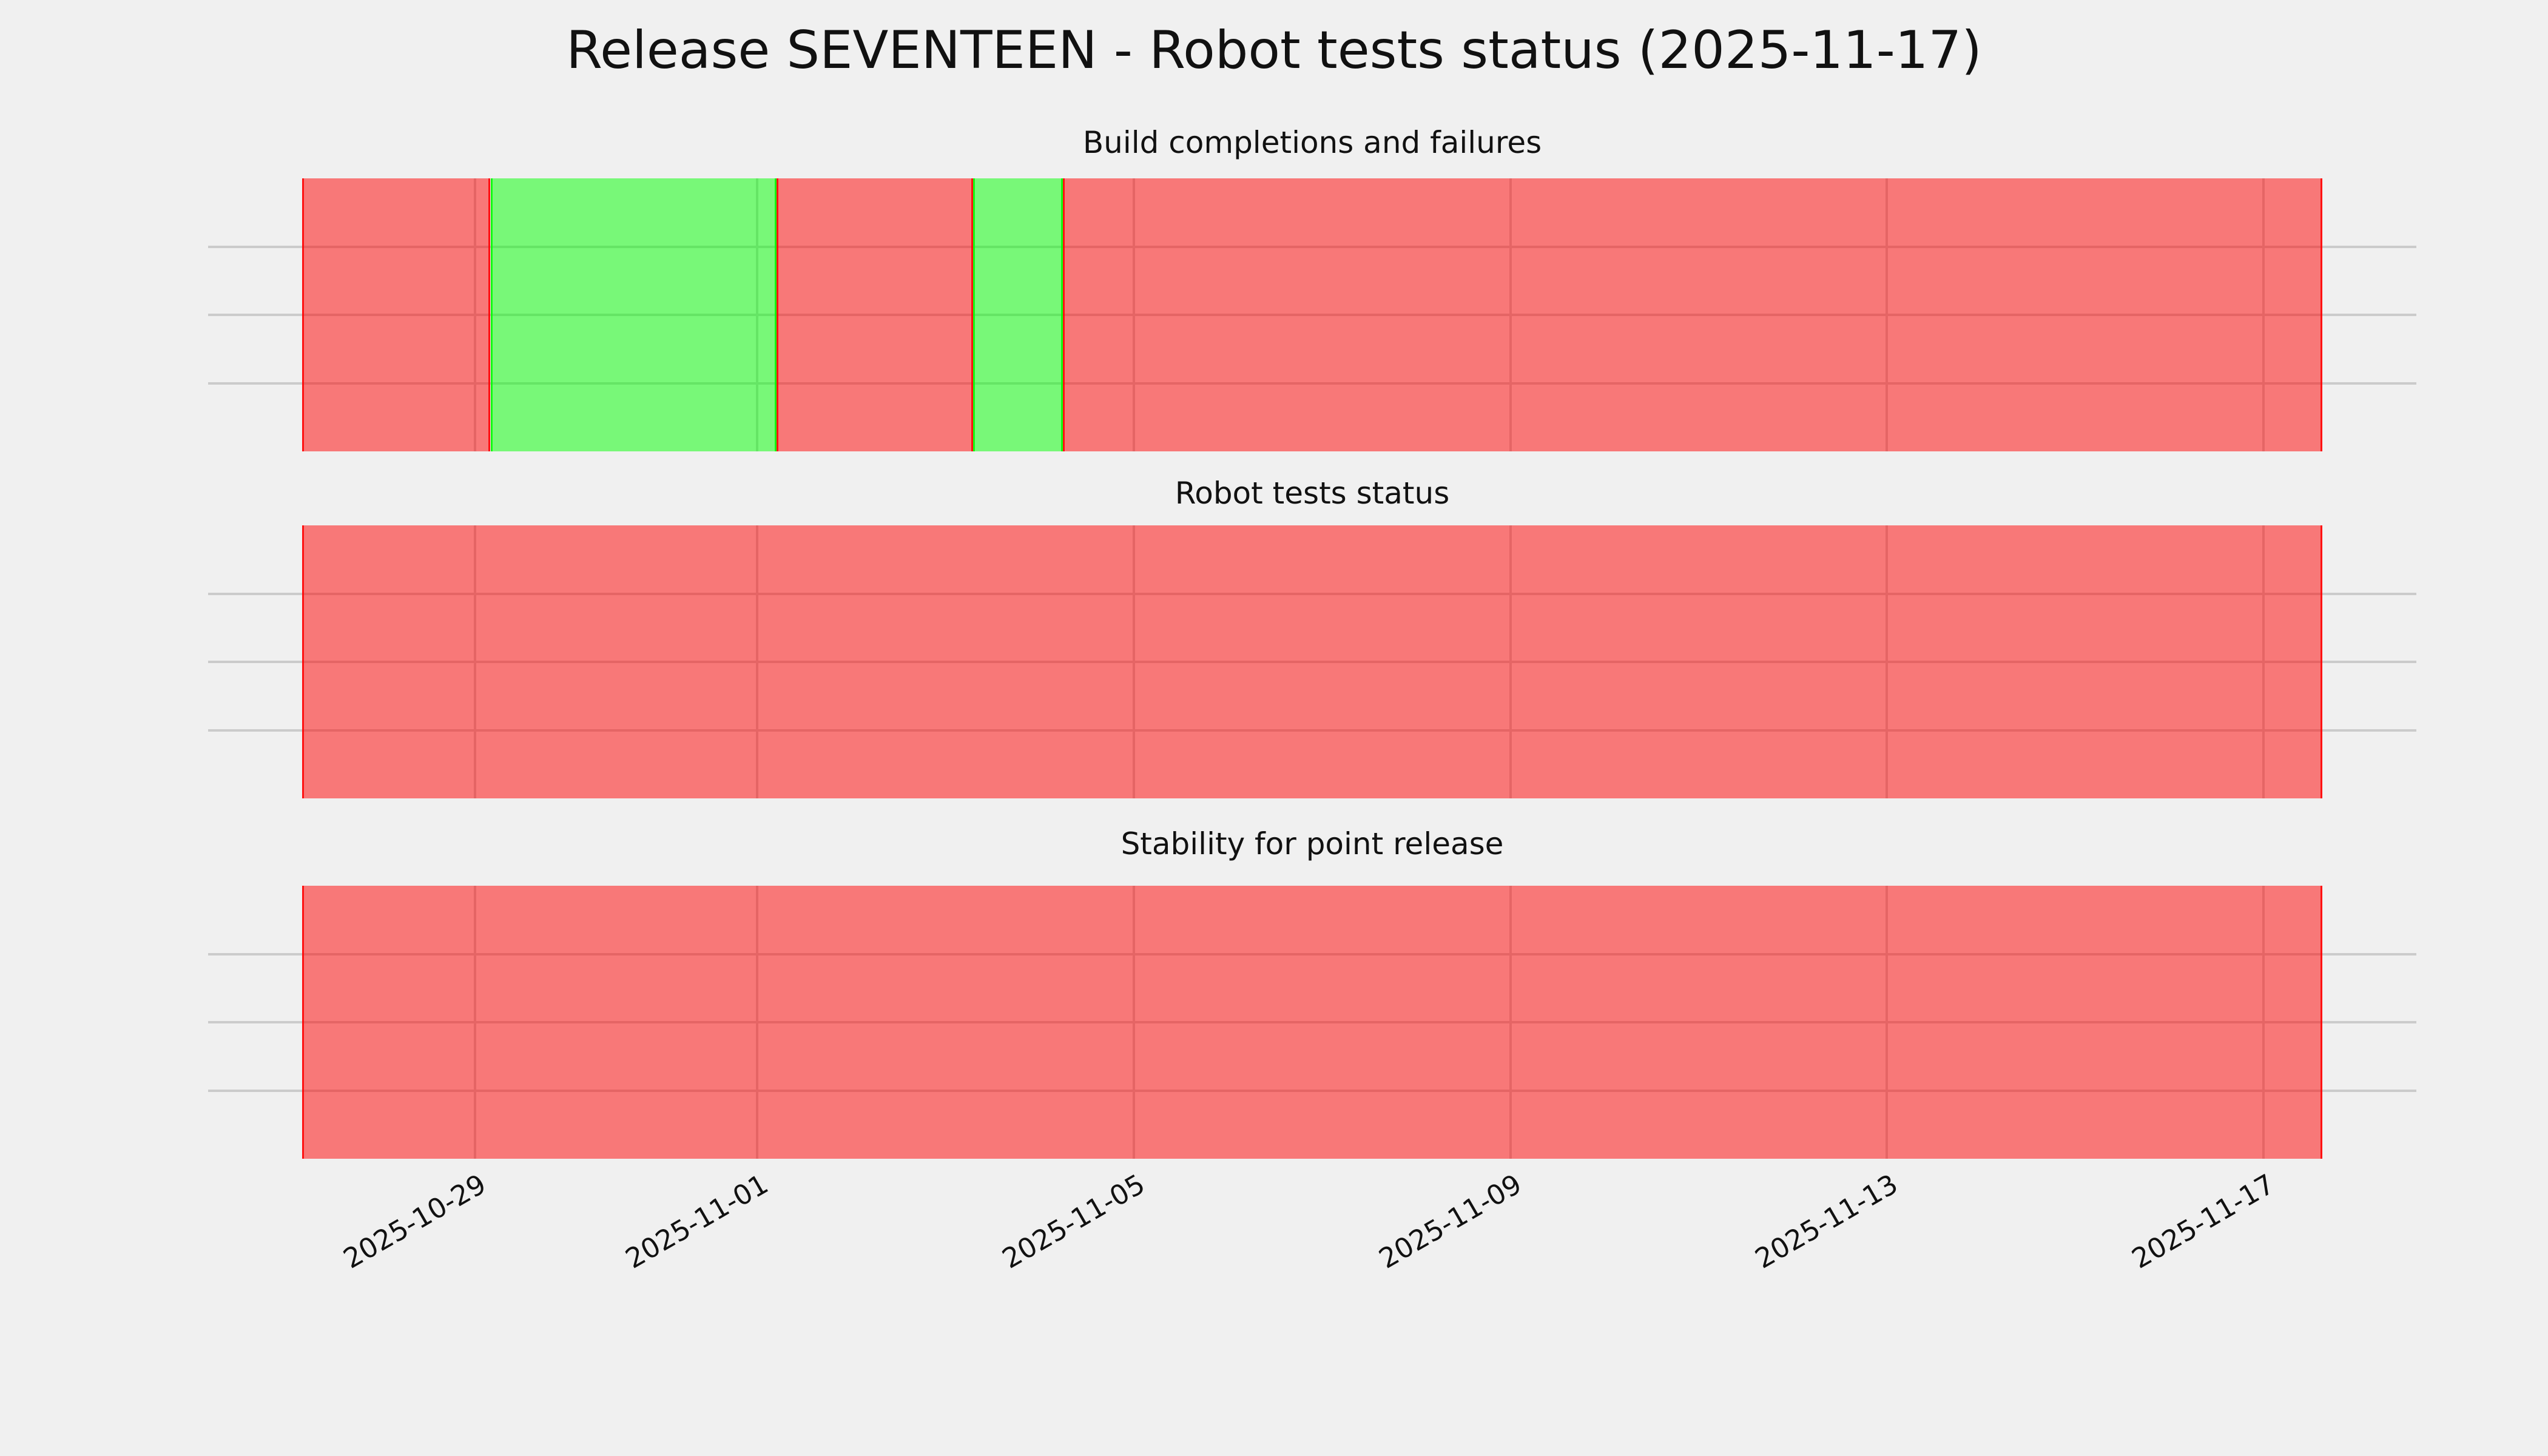  What do you see at coordinates (697, 1221) in the screenshot?
I see `x-tick-label: 2025-11-01` at bounding box center [697, 1221].